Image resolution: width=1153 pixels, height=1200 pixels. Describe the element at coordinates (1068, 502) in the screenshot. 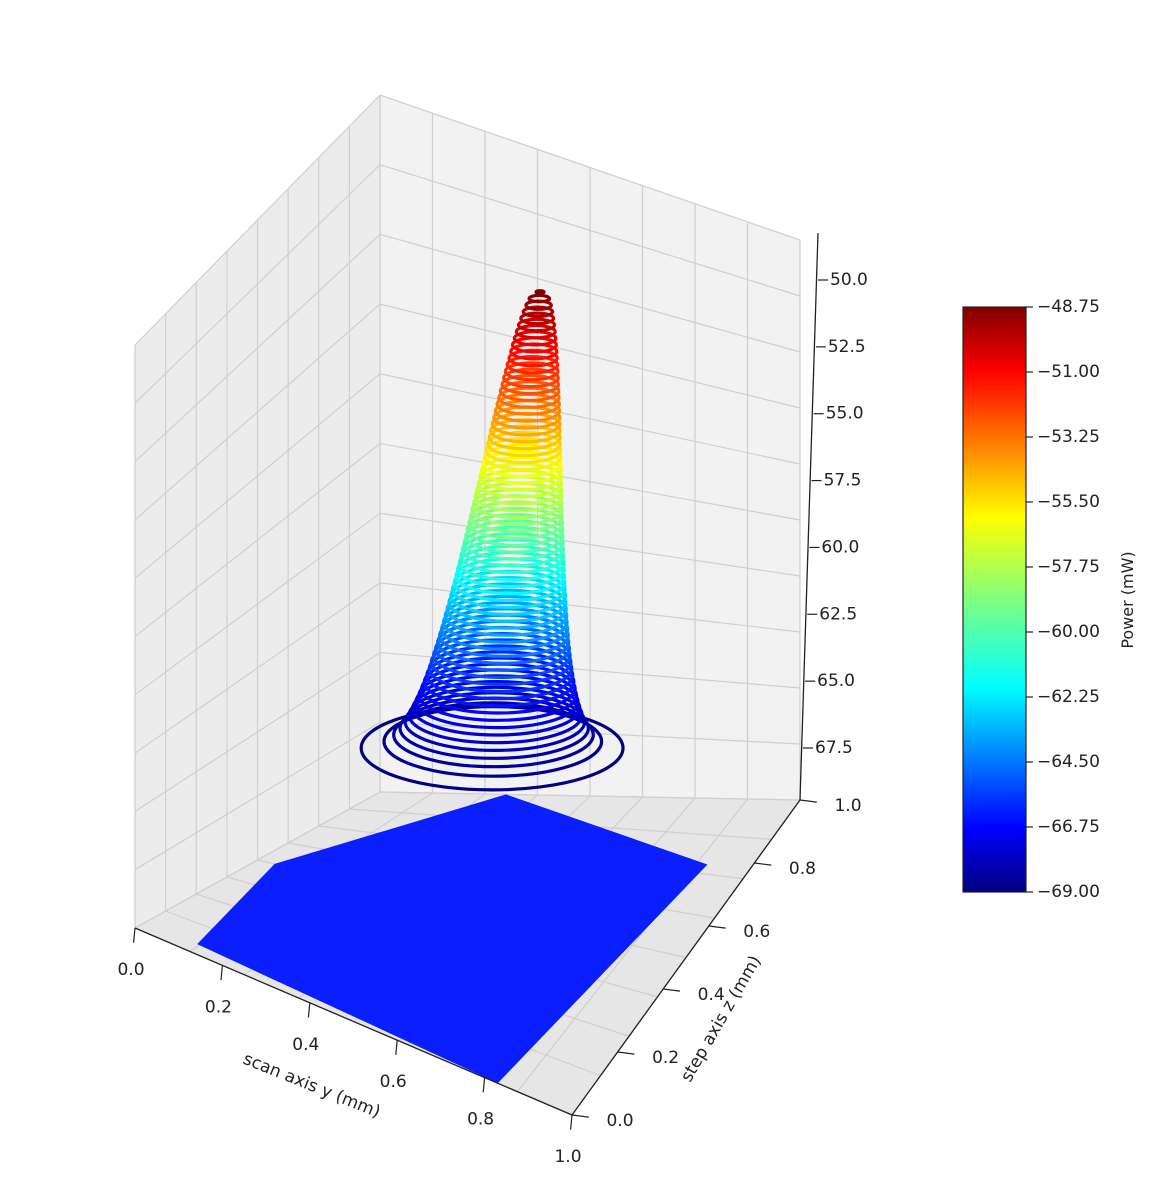

I see `colorbar-tick-label: −55.50` at that location.